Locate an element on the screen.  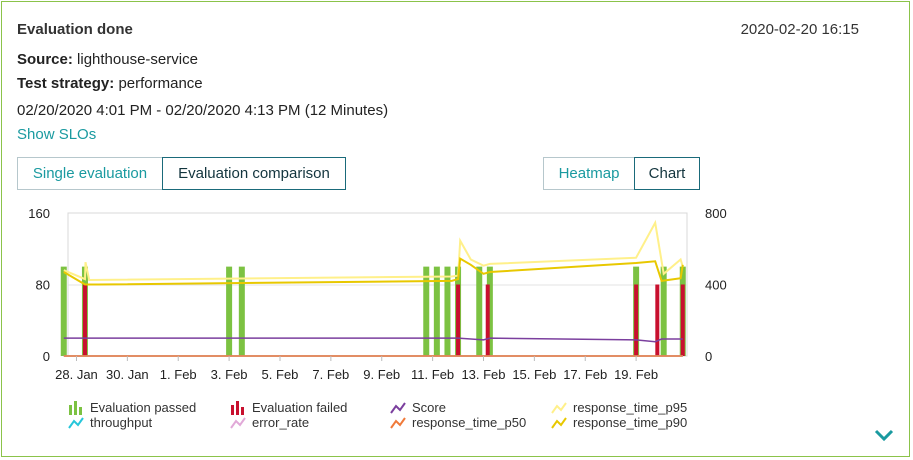
series-line-score is located at coordinates (373, 340).